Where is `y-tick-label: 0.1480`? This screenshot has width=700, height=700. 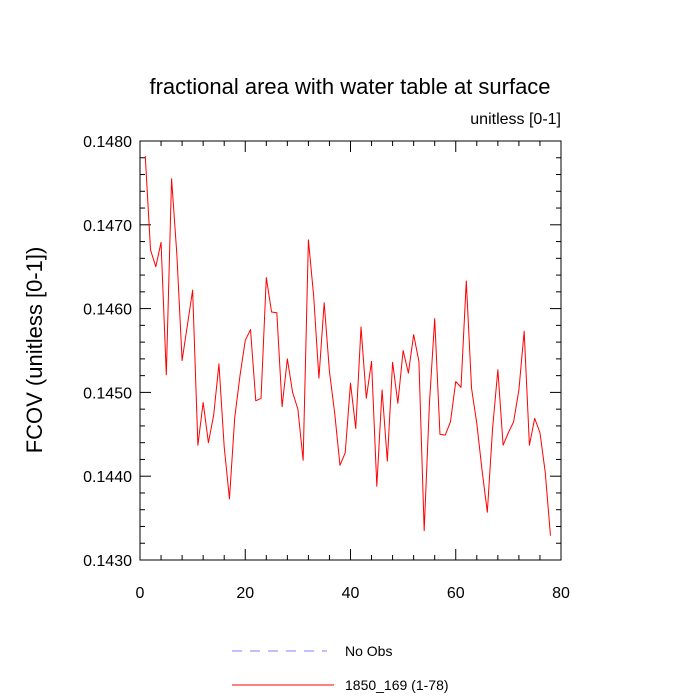
y-tick-label: 0.1480 is located at coordinates (107, 142).